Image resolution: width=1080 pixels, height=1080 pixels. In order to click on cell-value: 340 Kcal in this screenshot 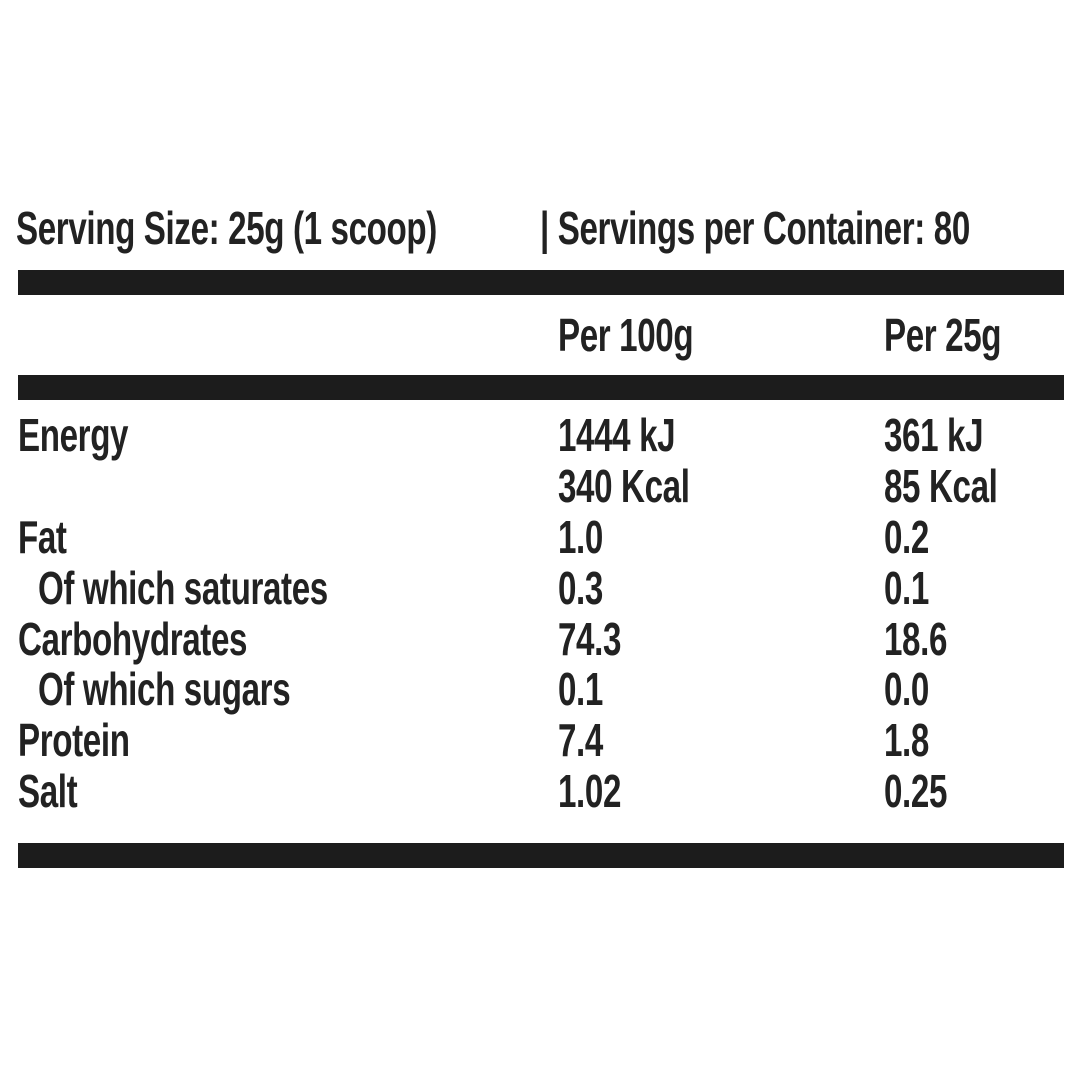, I will do `click(624, 486)`.